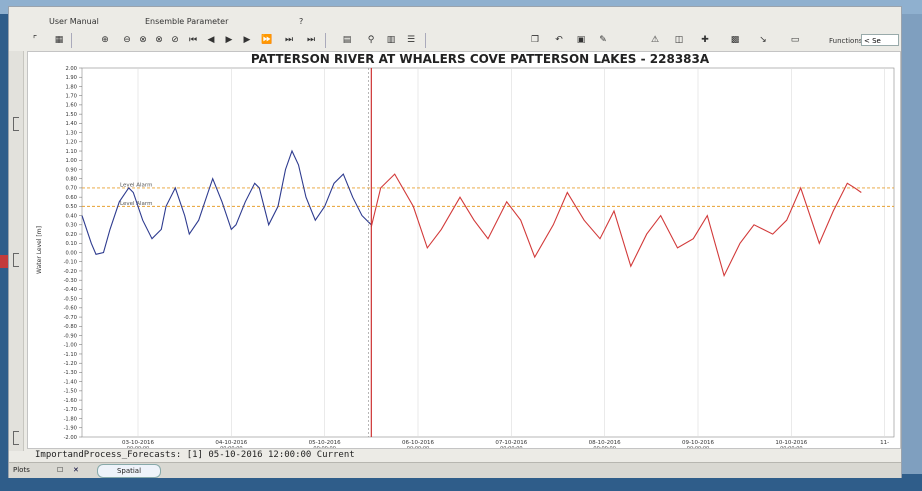 This screenshot has height=491, width=922. Describe the element at coordinates (70, 309) in the screenshot. I see `y-tick-label: -0.60` at that location.